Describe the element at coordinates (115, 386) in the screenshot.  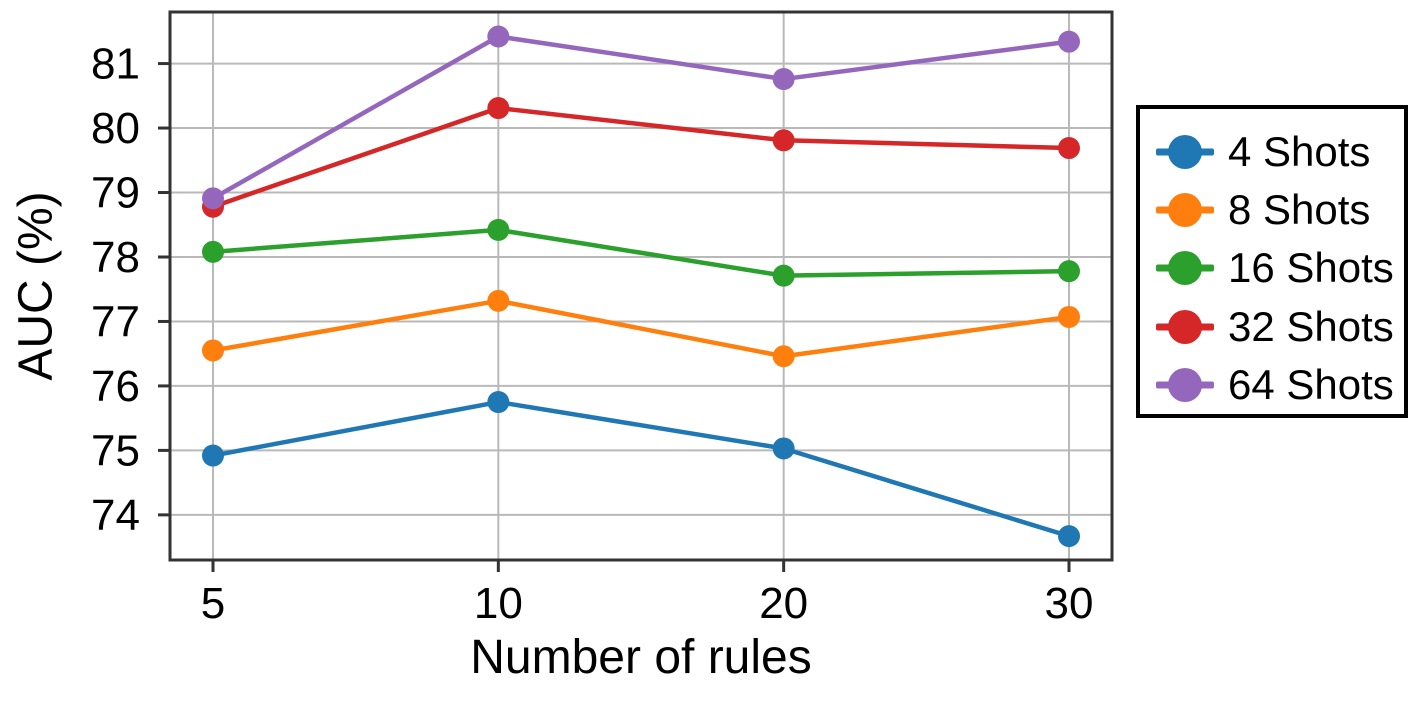
I see `y-tick-label: 76` at that location.